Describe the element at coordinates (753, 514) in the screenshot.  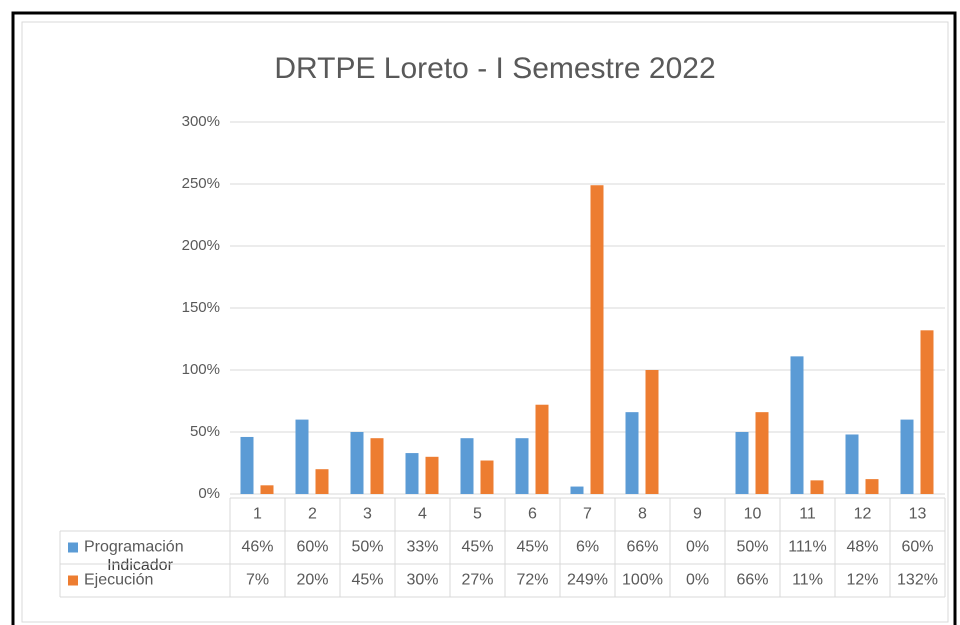
I see `x-tick-label: 10` at that location.